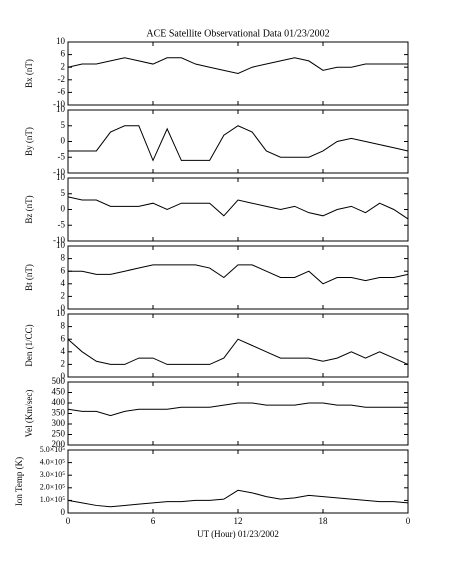 This screenshot has height=567, width=454. I want to click on y-axis-label: Den (1/CC), so click(29, 345).